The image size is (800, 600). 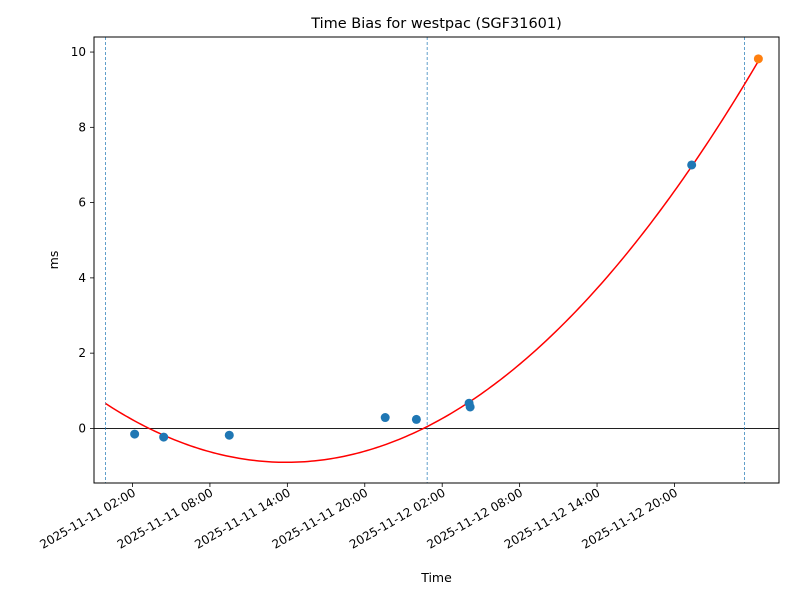 I want to click on x-axis-label: Time, so click(x=436, y=577).